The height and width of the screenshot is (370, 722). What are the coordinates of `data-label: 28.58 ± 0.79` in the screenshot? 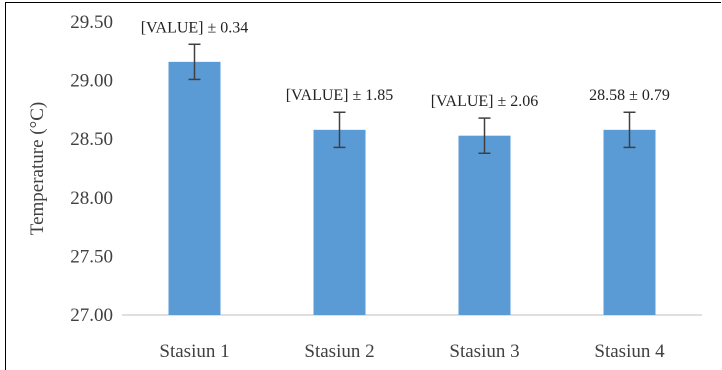 It's located at (629, 95).